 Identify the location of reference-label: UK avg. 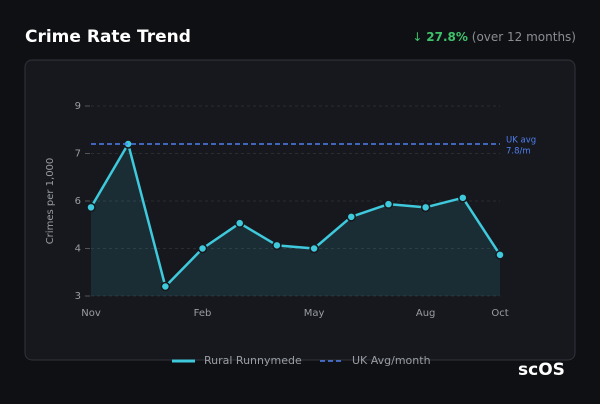
(521, 141).